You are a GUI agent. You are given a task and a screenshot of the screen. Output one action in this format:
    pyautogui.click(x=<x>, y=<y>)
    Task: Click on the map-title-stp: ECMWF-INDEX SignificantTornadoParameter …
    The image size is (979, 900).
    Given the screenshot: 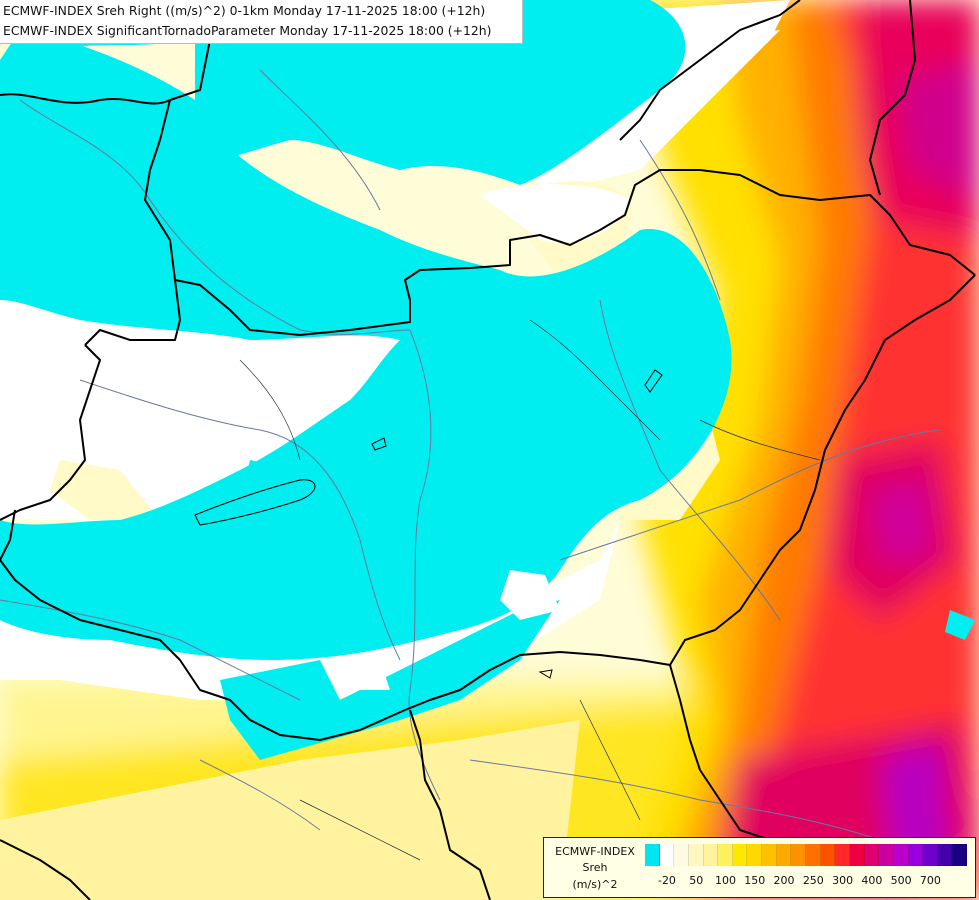 What is the action you would take?
    pyautogui.click(x=247, y=30)
    